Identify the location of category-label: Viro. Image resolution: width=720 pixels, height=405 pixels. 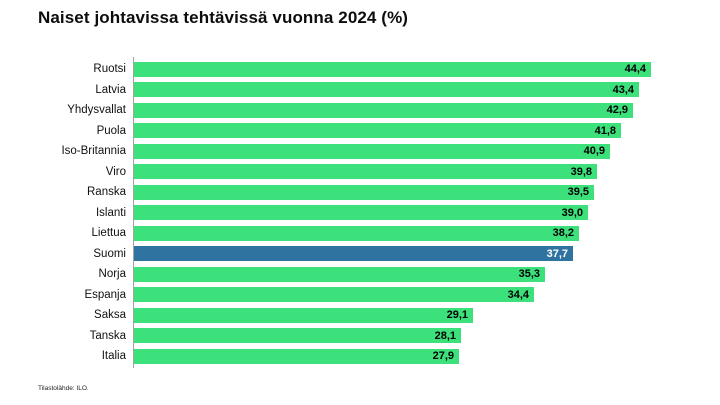
(115, 171).